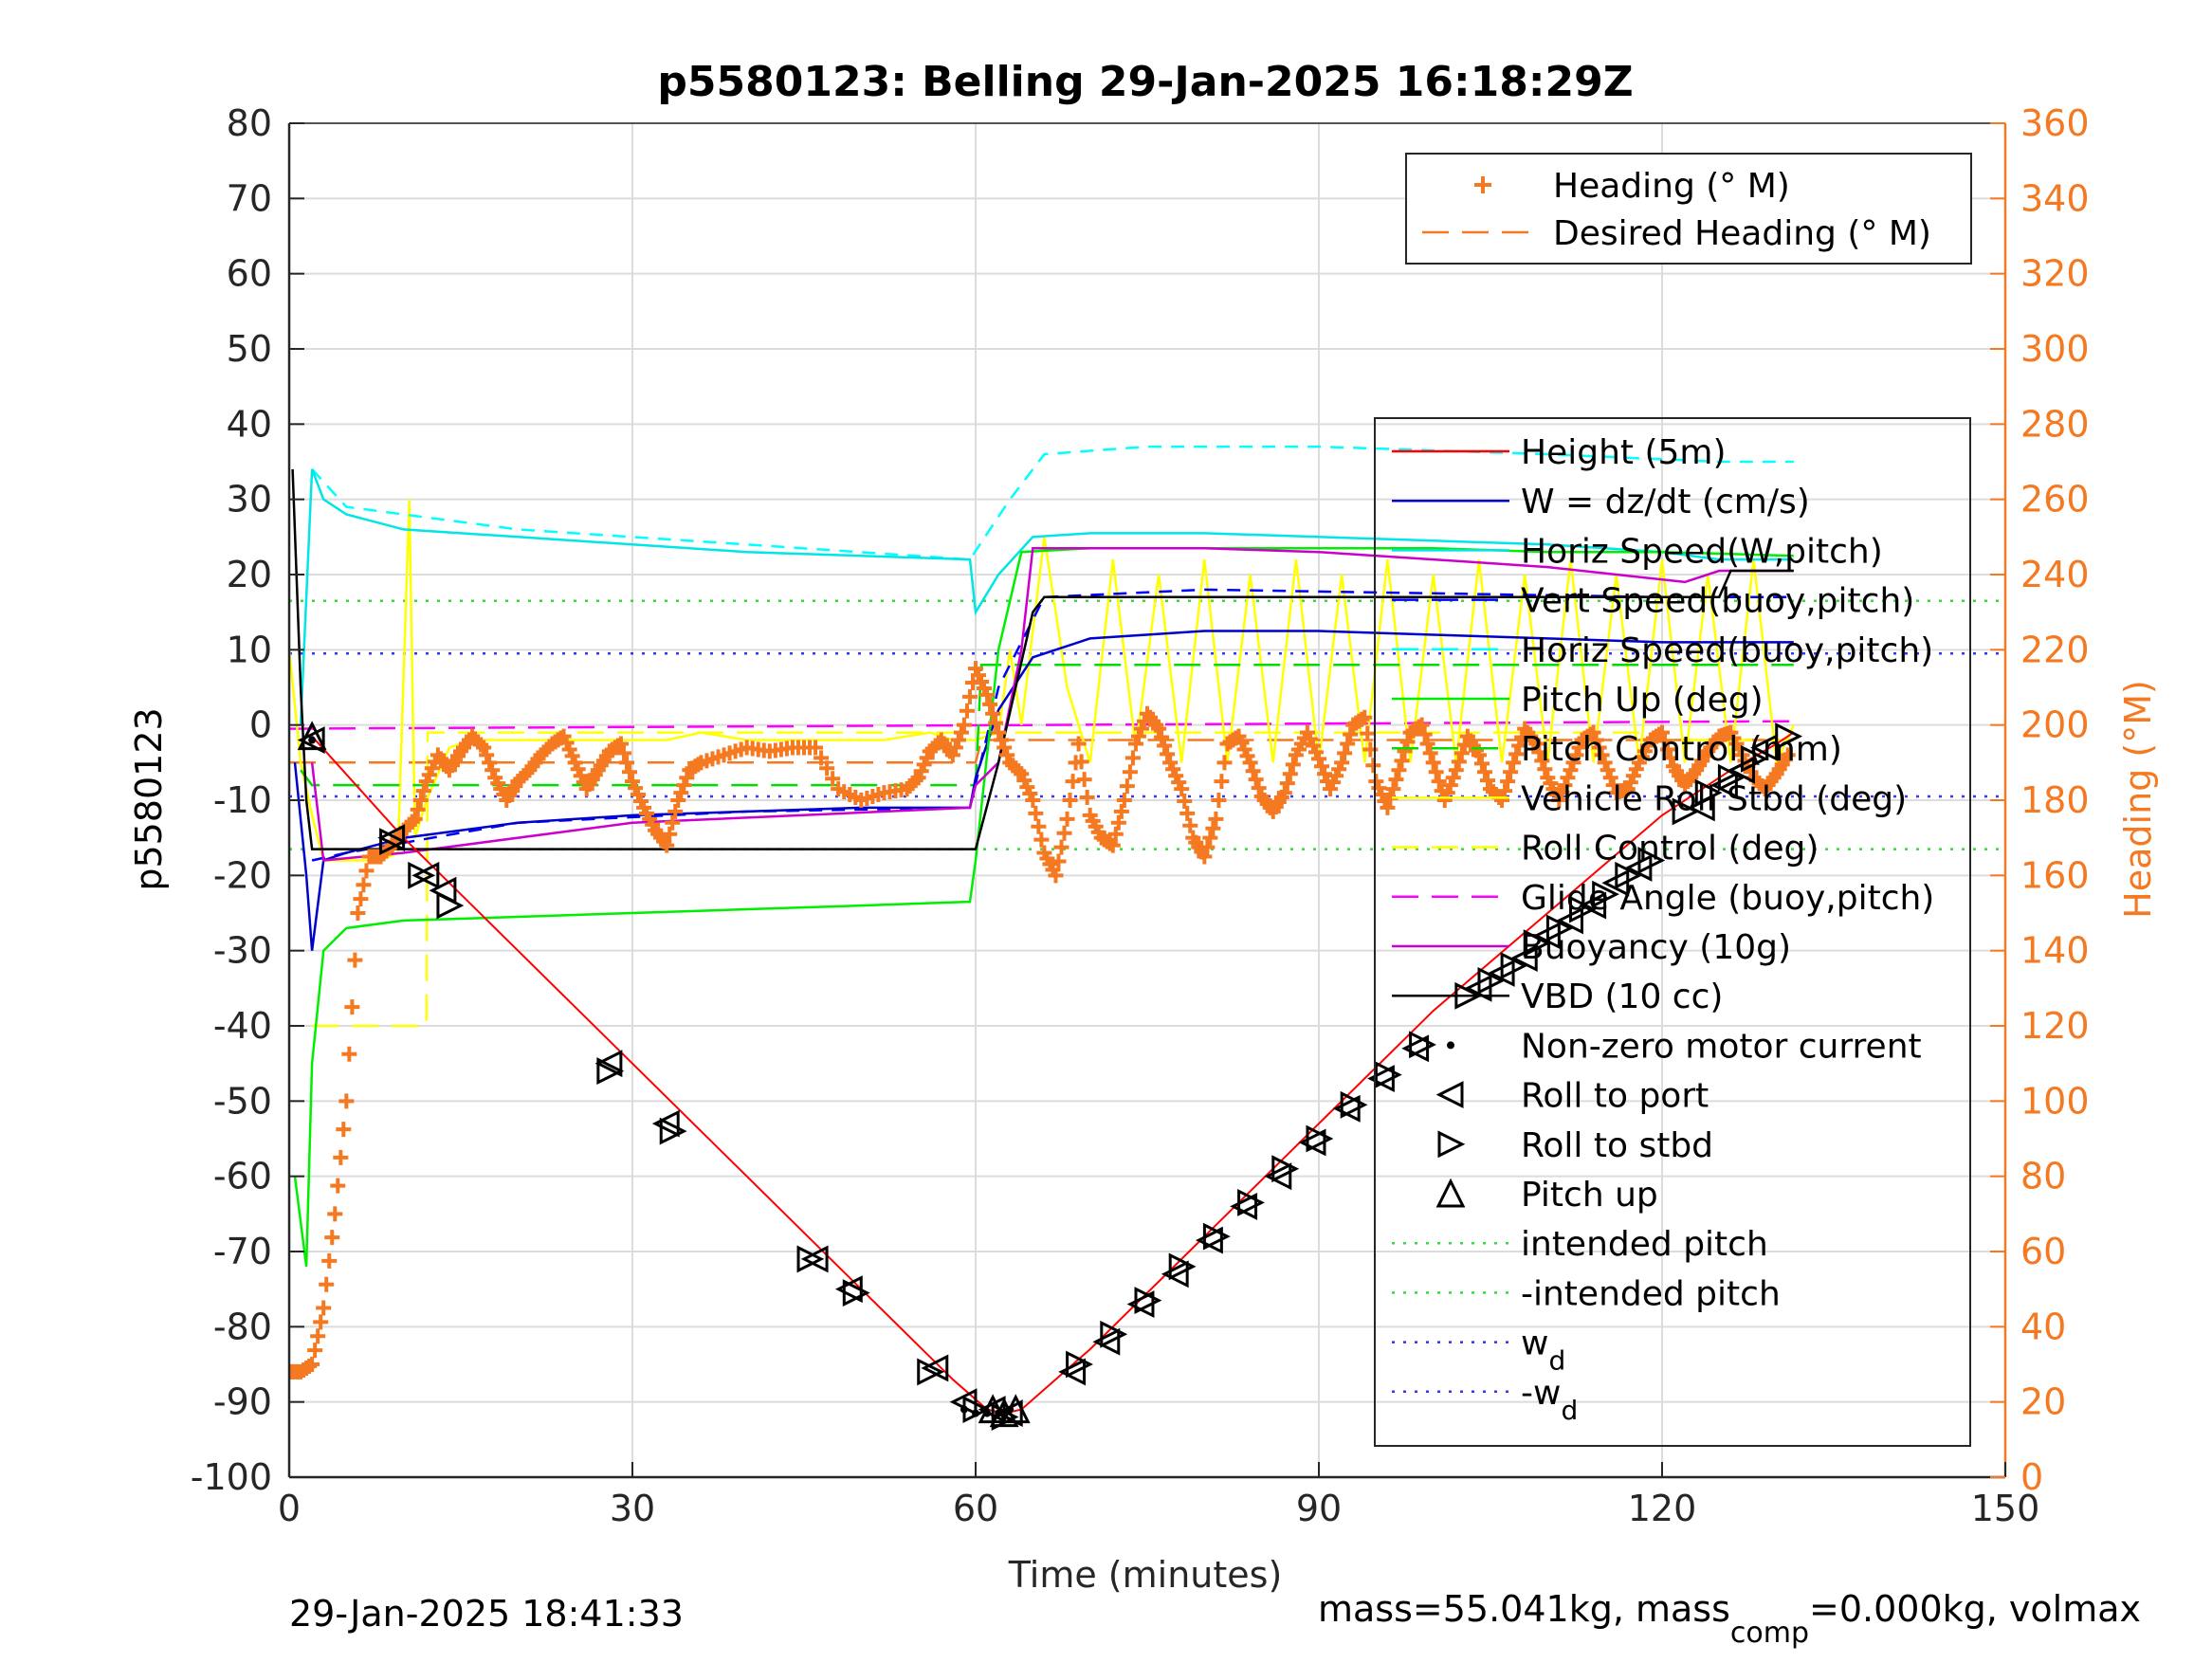 The height and width of the screenshot is (1663, 2212). Describe the element at coordinates (1615, 1096) in the screenshot. I see `legend-label: Roll to port` at that location.